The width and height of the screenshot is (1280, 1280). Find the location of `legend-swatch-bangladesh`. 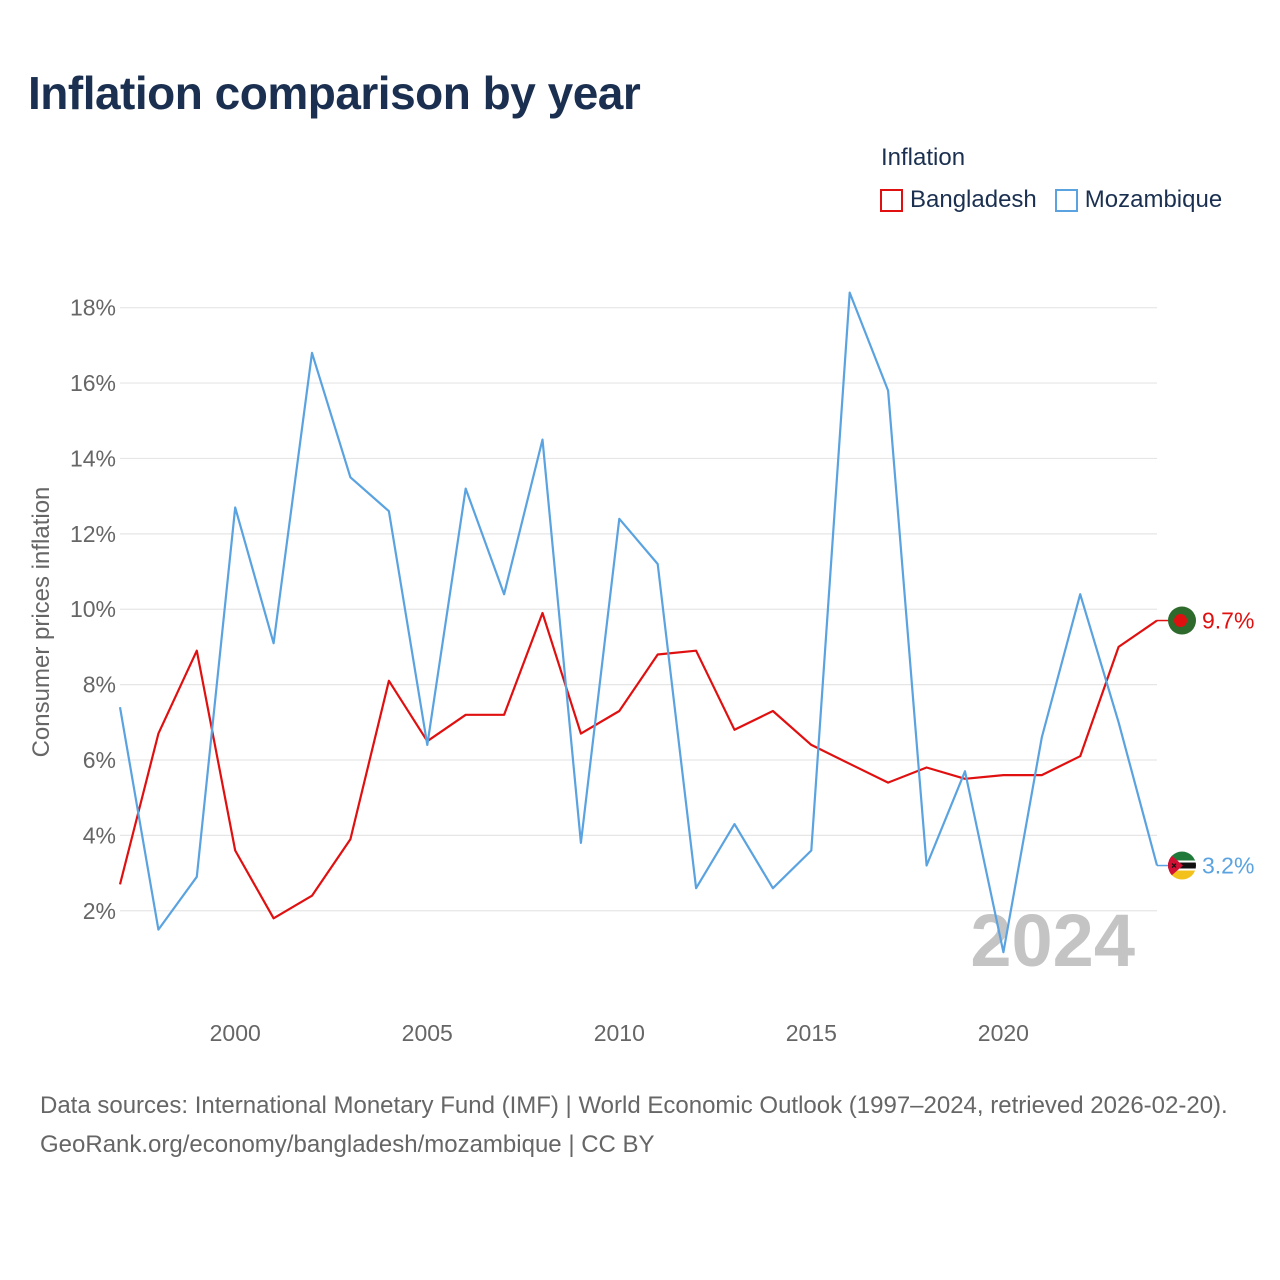

legend-swatch-bangladesh is located at coordinates (891, 200).